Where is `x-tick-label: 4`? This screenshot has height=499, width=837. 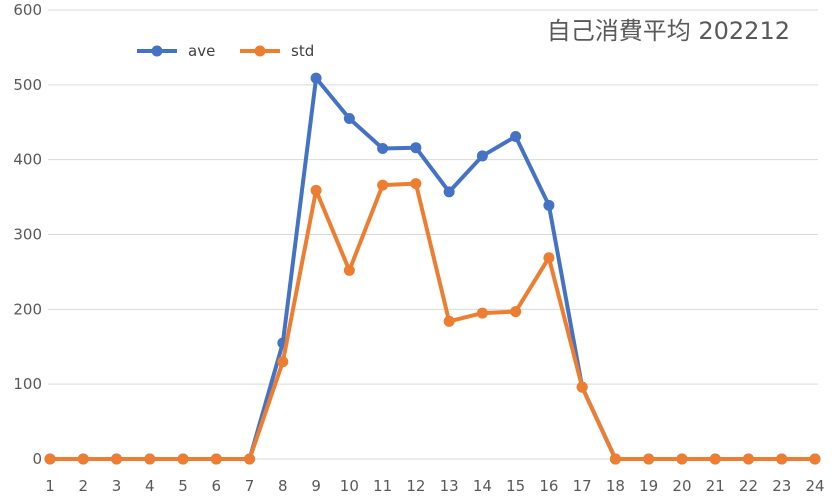
x-tick-label: 4 is located at coordinates (150, 486).